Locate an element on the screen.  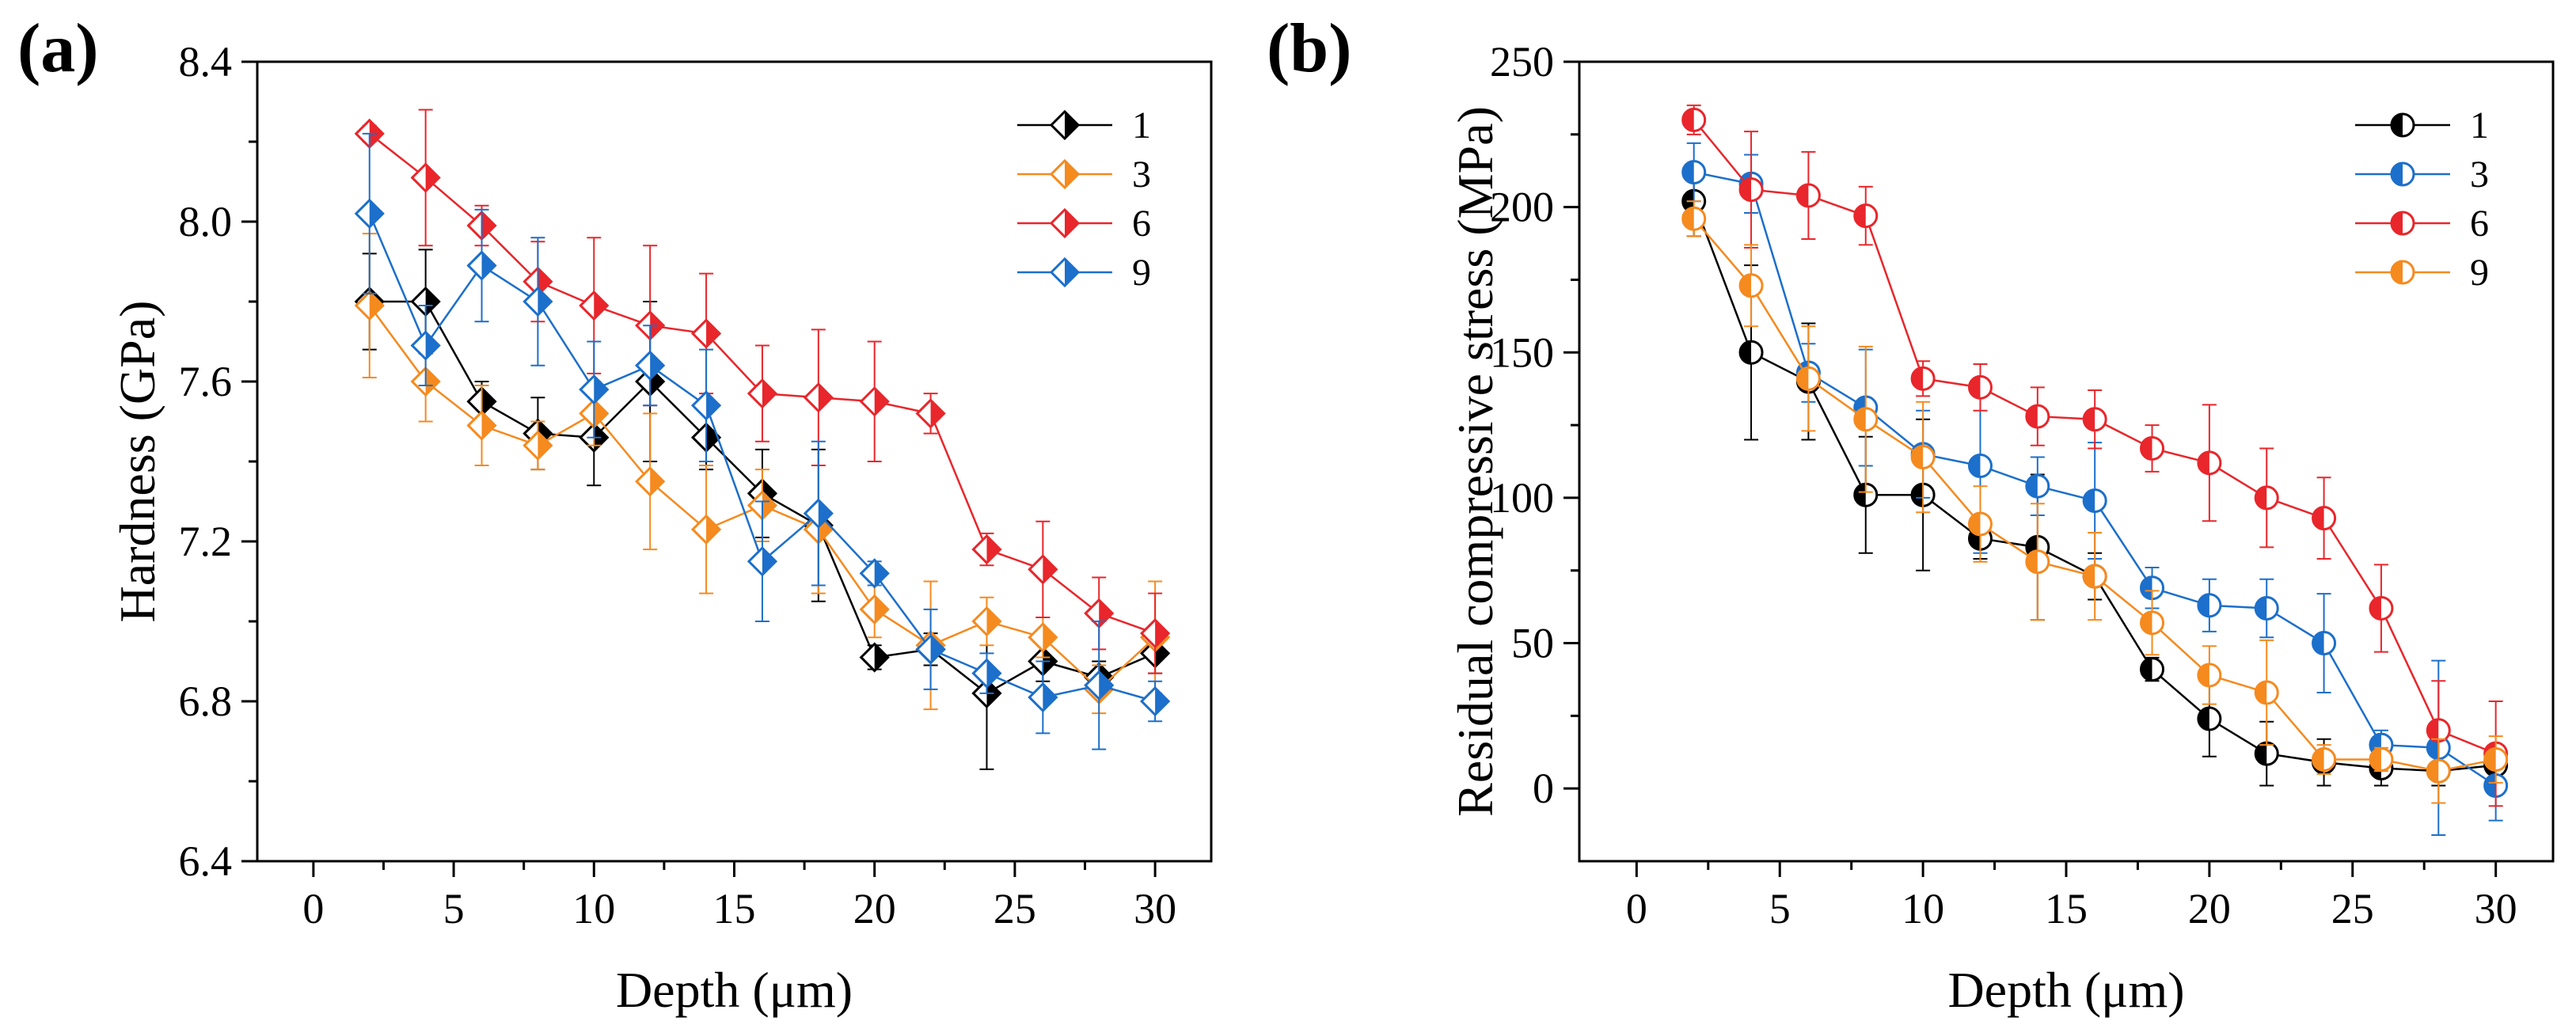
x-axis-title: Depth (μm) is located at coordinates (734, 990).